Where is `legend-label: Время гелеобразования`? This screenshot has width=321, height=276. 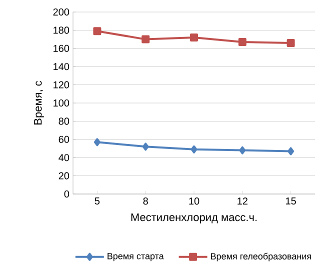
legend-label: Время гелеобразования is located at coordinates (261, 257).